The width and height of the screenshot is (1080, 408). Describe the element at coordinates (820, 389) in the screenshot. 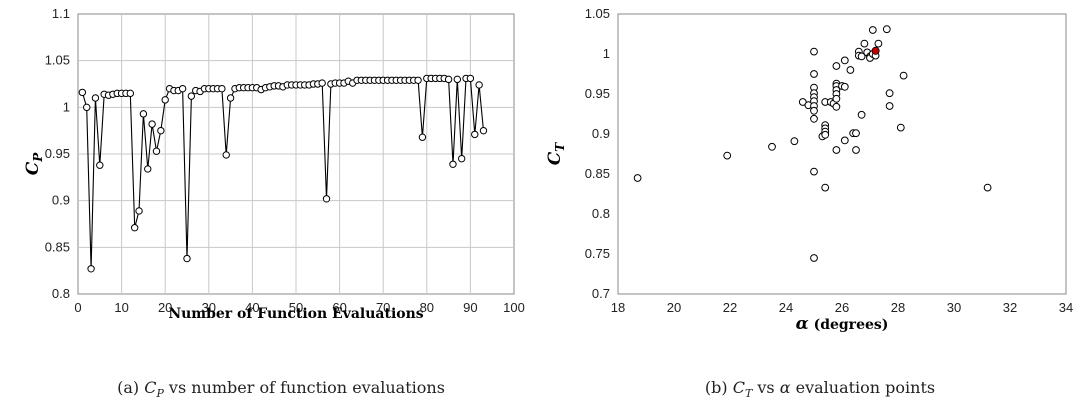

I see `caption-b: (b) CT vs α evaluation points` at that location.